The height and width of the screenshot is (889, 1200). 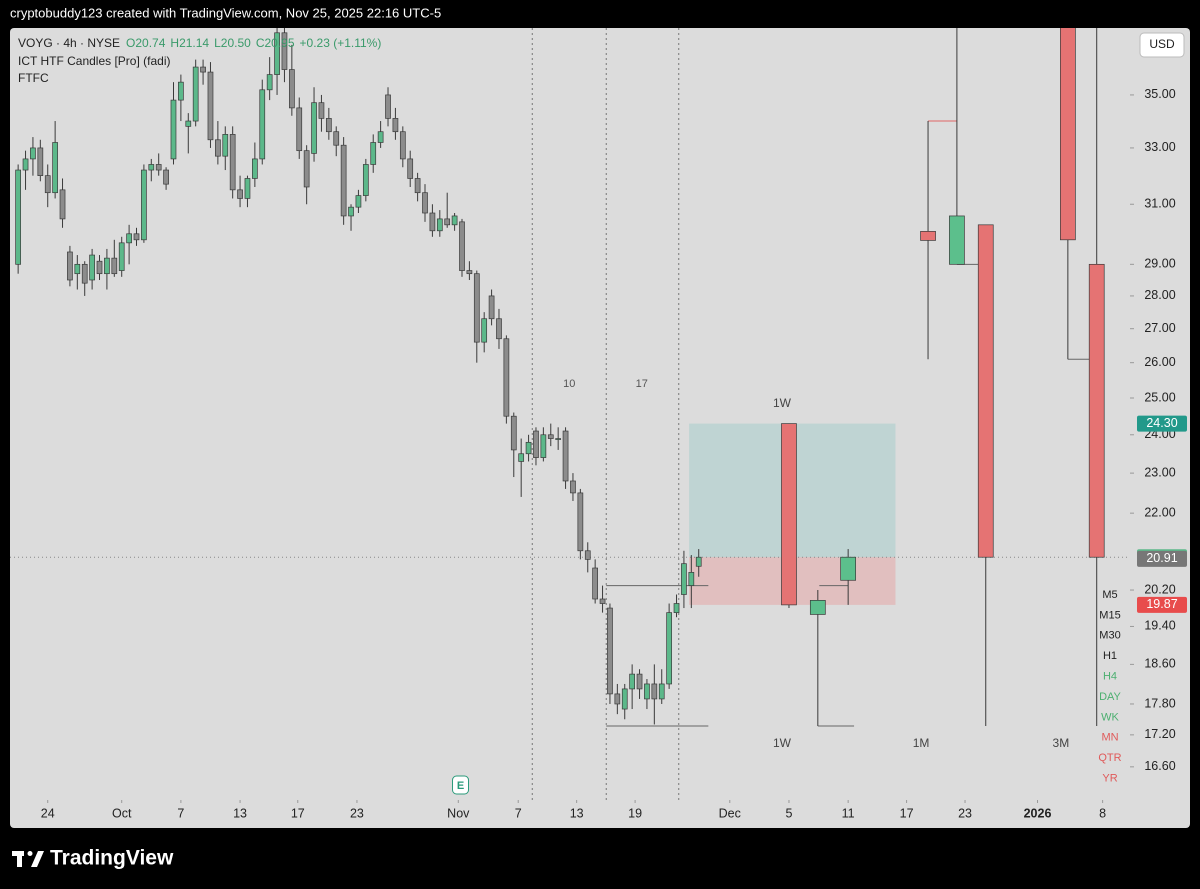 What do you see at coordinates (122, 813) in the screenshot?
I see `x-tick-label: Oct` at bounding box center [122, 813].